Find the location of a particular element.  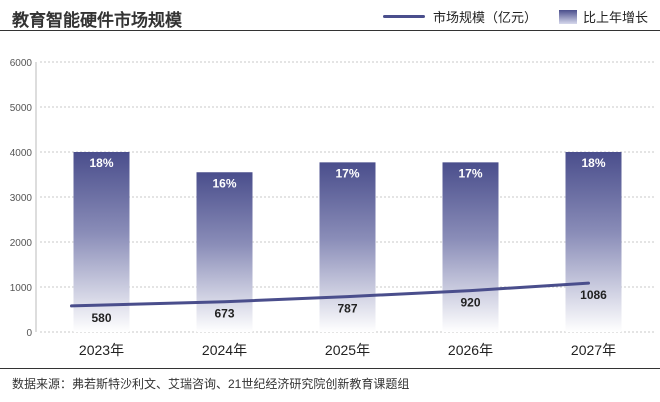

x-tick-label: 2024年 is located at coordinates (224, 350).